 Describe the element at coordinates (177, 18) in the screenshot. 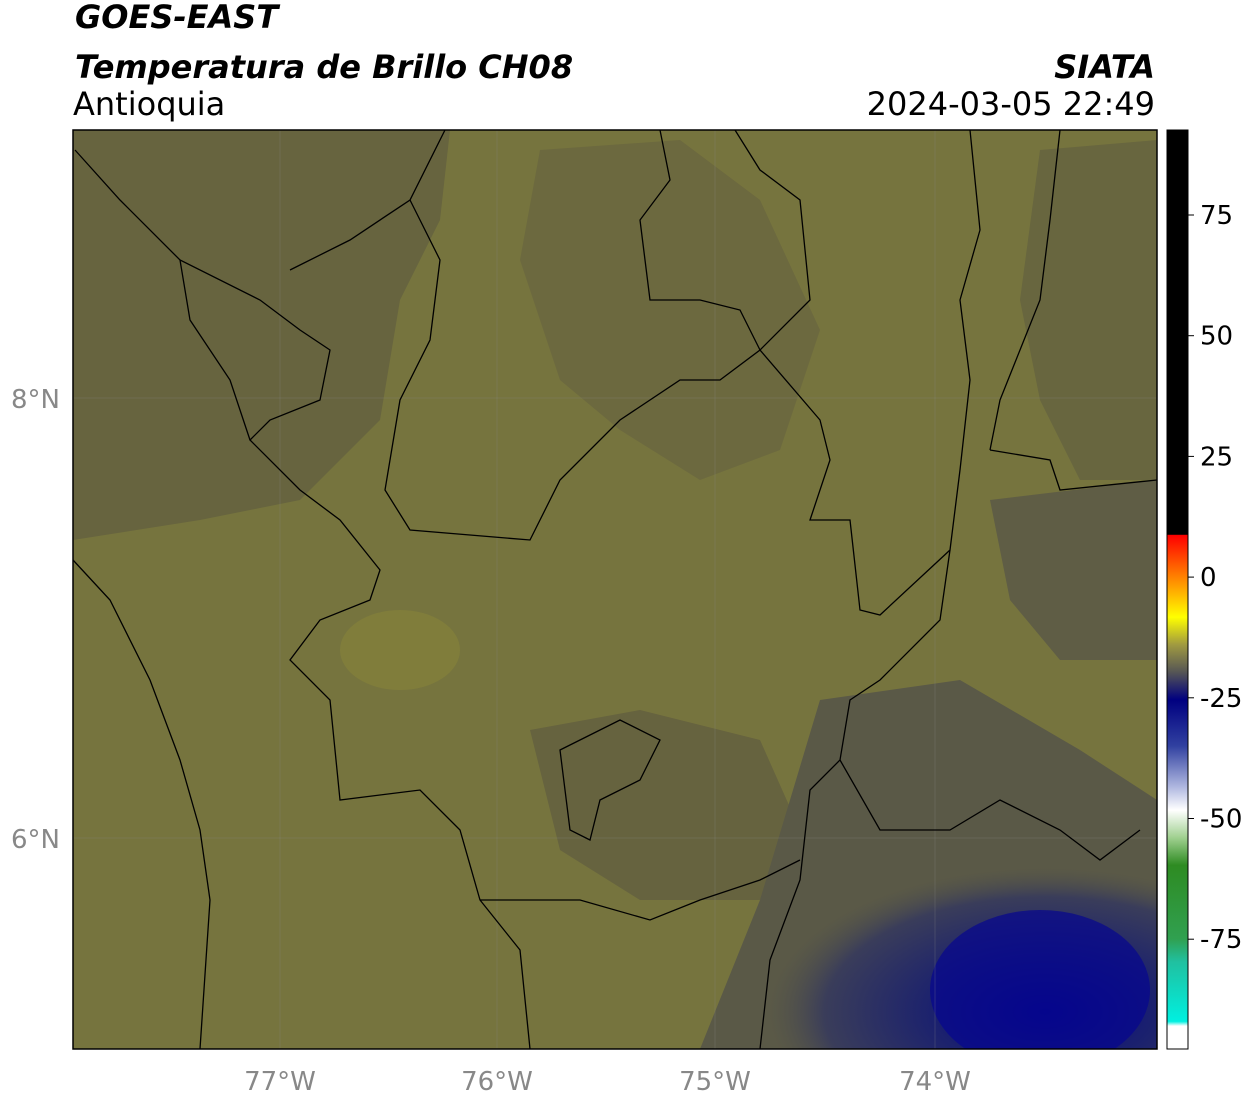

I see `title: GOES-EAST` at that location.